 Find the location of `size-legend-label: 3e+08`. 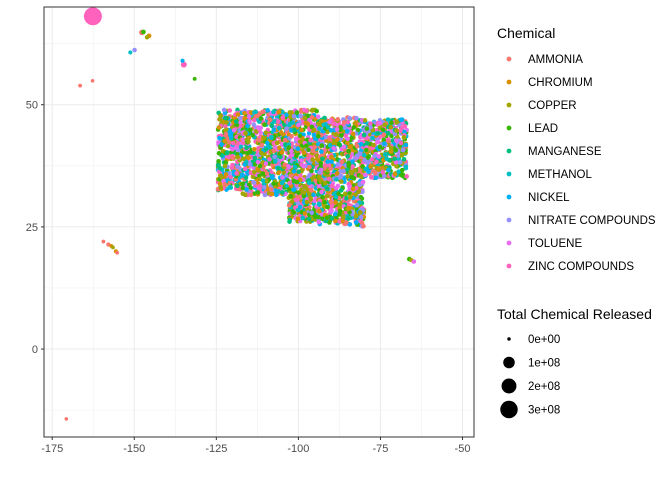

size-legend-label: 3e+08 is located at coordinates (544, 411).